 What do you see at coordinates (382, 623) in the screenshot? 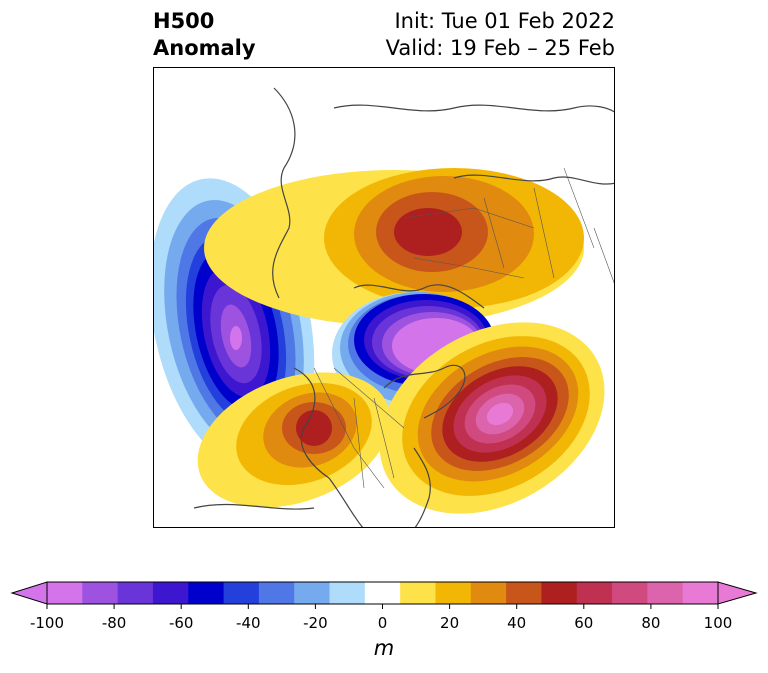
I see `colorbar-tick-label: 0` at bounding box center [382, 623].